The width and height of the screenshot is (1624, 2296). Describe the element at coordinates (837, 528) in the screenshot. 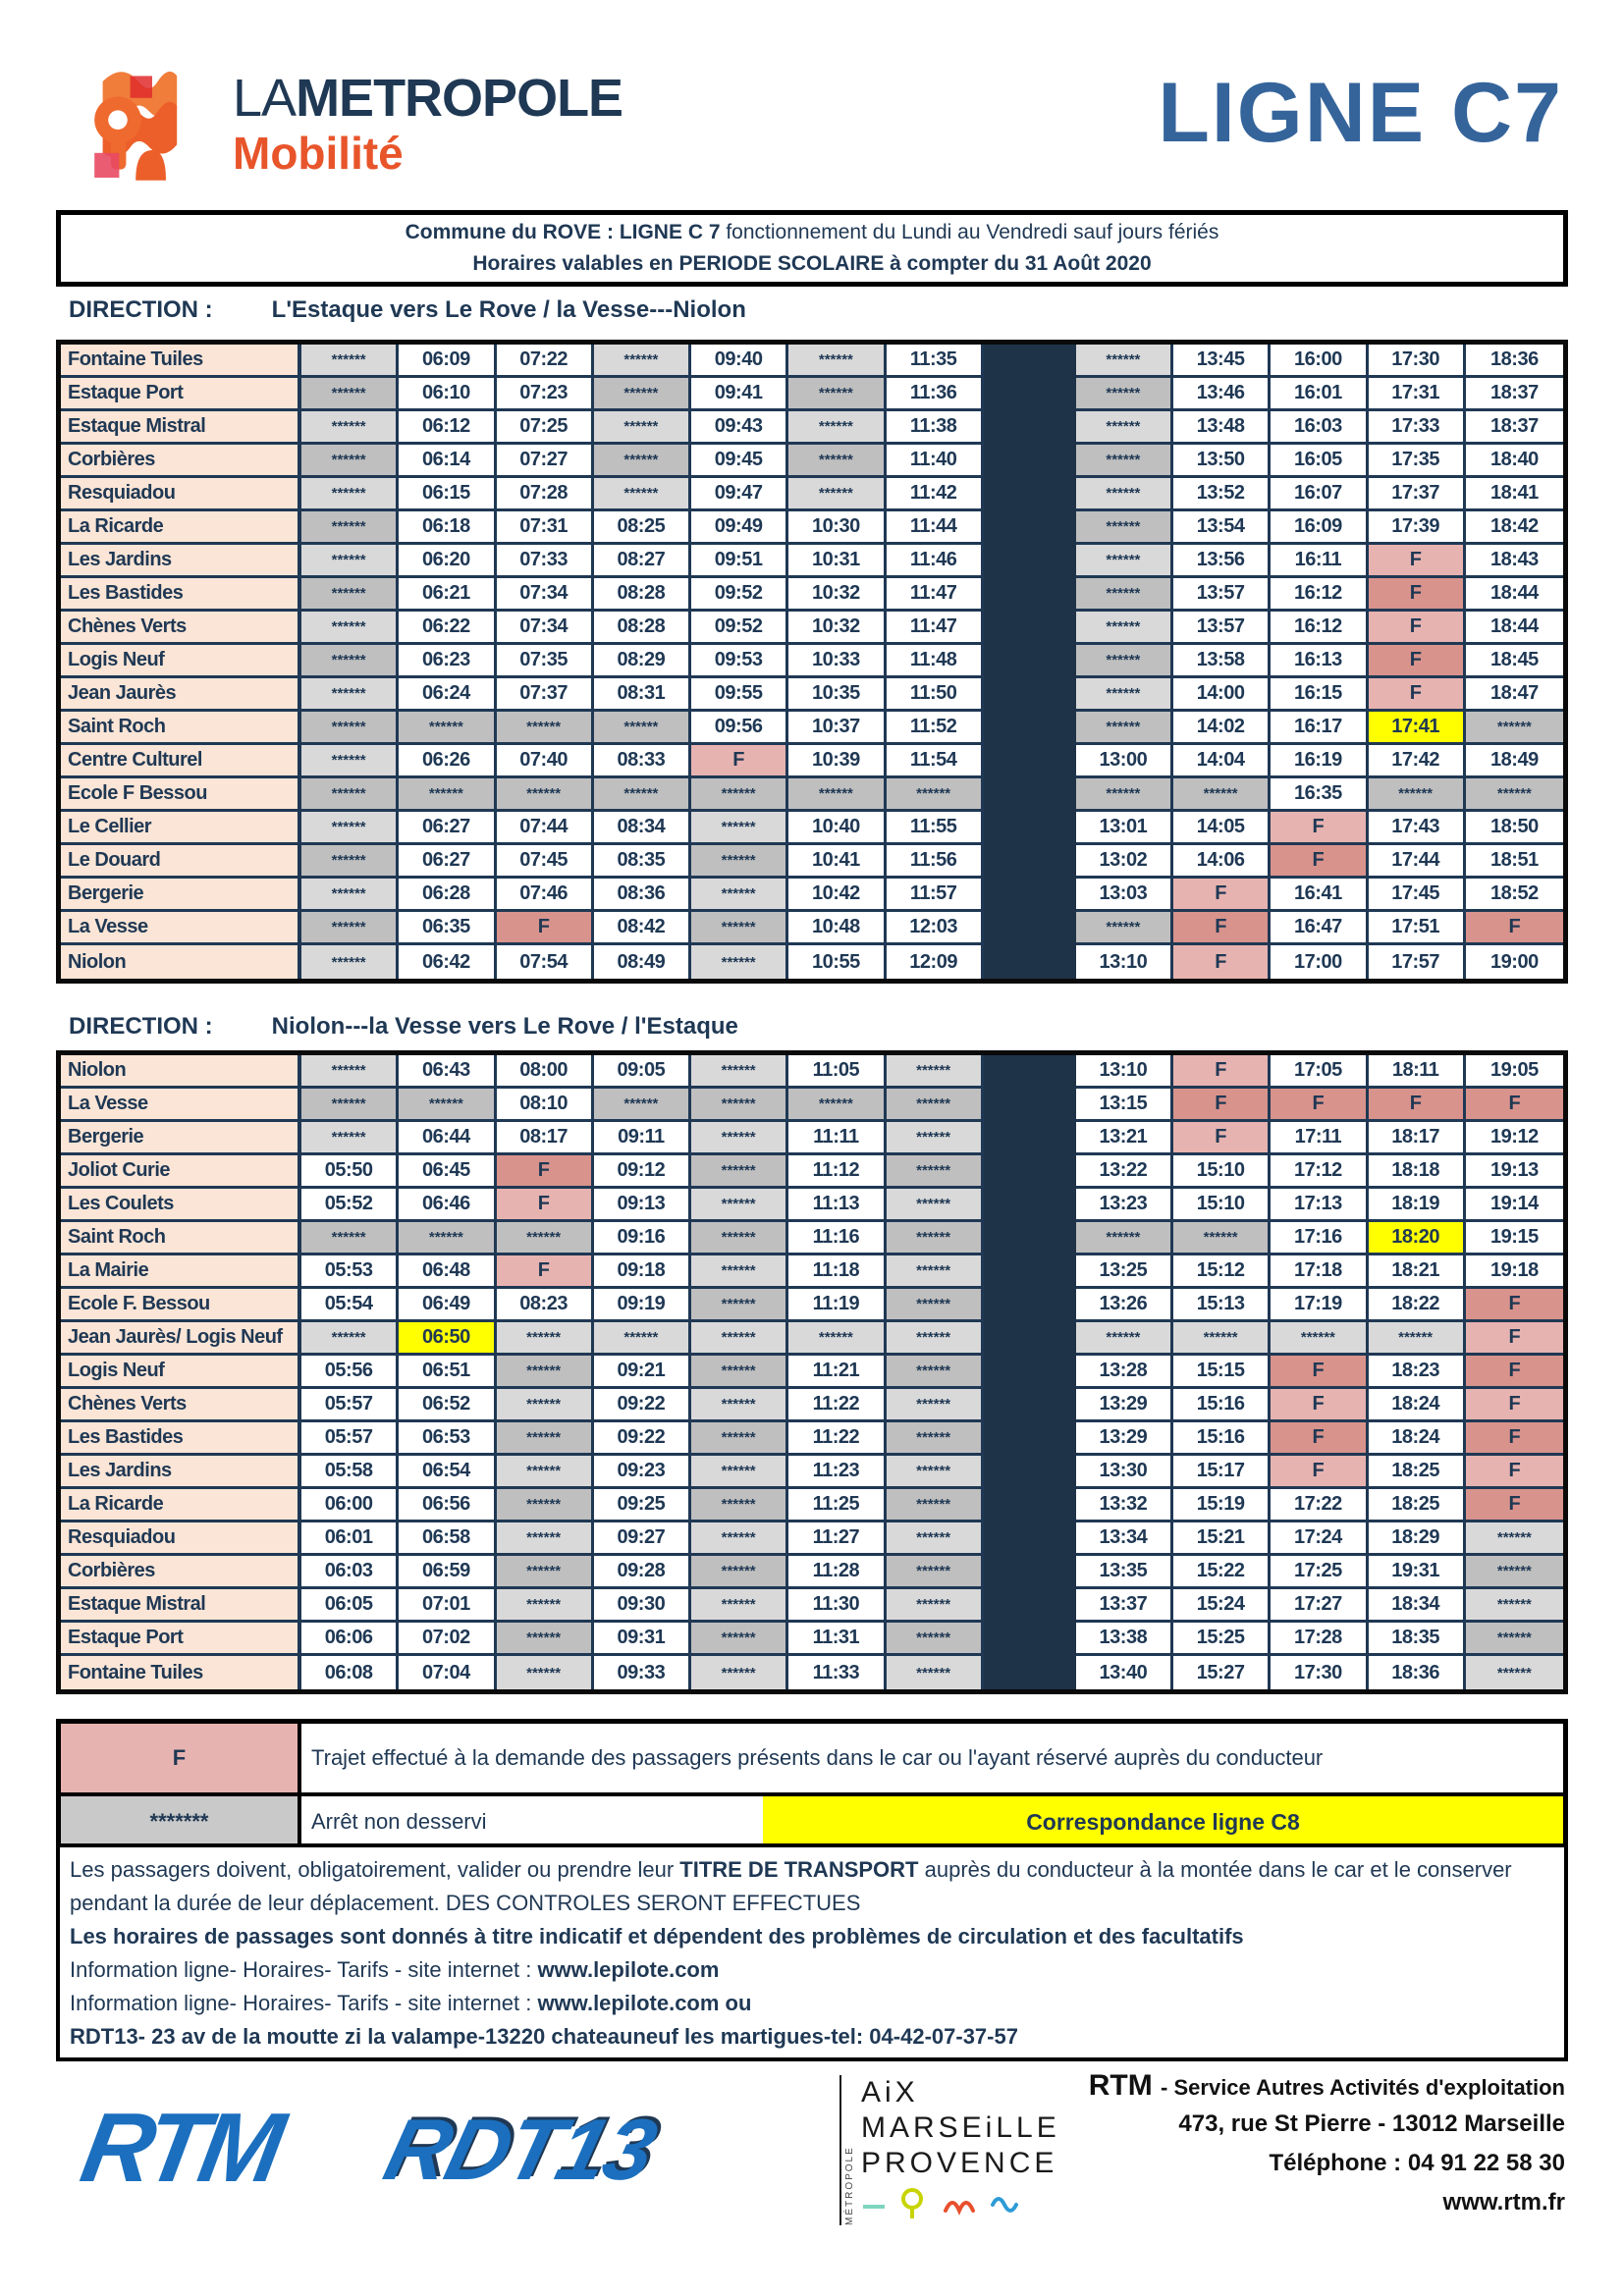

I see `time-cell: 10:30` at that location.